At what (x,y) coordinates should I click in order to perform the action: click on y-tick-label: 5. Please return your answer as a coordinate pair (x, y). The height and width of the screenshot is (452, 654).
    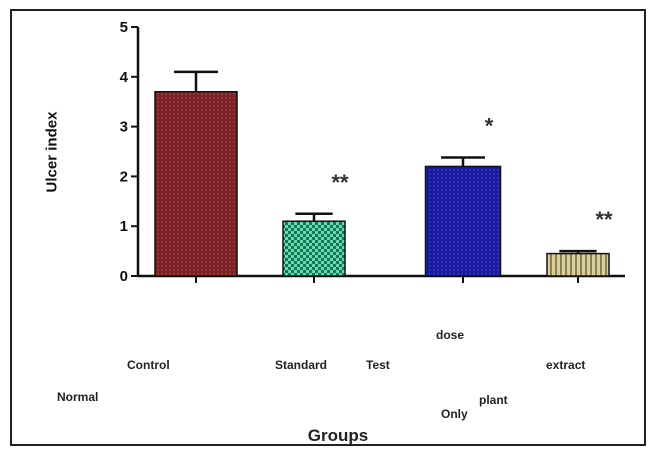
    Looking at the image, I should click on (124, 27).